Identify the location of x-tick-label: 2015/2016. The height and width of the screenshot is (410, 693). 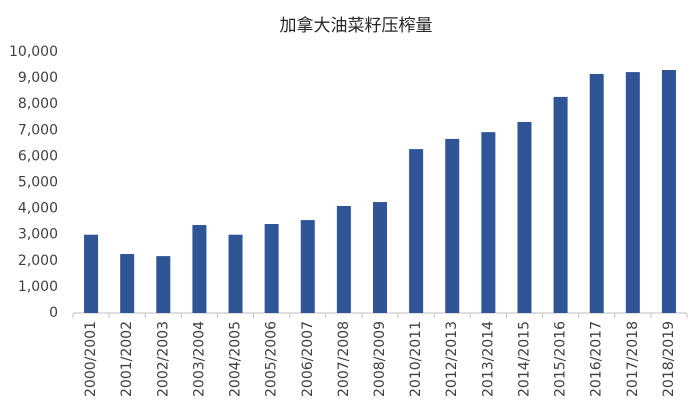
(561, 359).